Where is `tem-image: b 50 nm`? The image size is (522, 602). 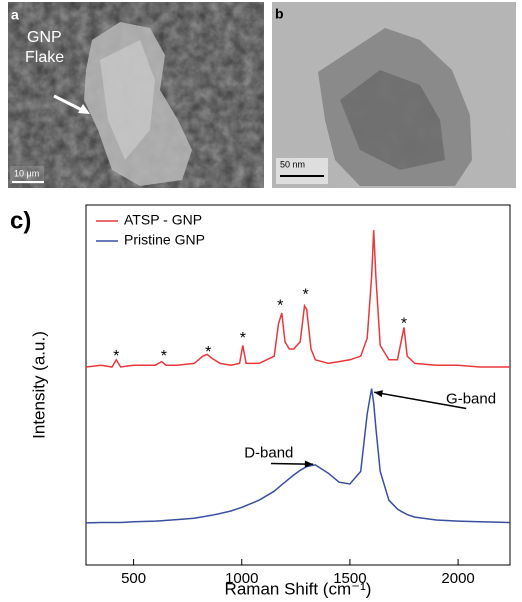
tem-image: b 50 nm is located at coordinates (394, 95).